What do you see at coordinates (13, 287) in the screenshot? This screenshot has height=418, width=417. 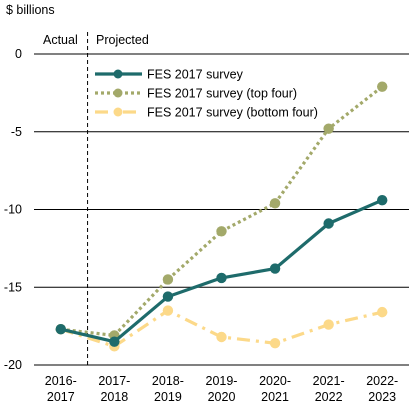 I see `y-tick-label: -15` at bounding box center [13, 287].